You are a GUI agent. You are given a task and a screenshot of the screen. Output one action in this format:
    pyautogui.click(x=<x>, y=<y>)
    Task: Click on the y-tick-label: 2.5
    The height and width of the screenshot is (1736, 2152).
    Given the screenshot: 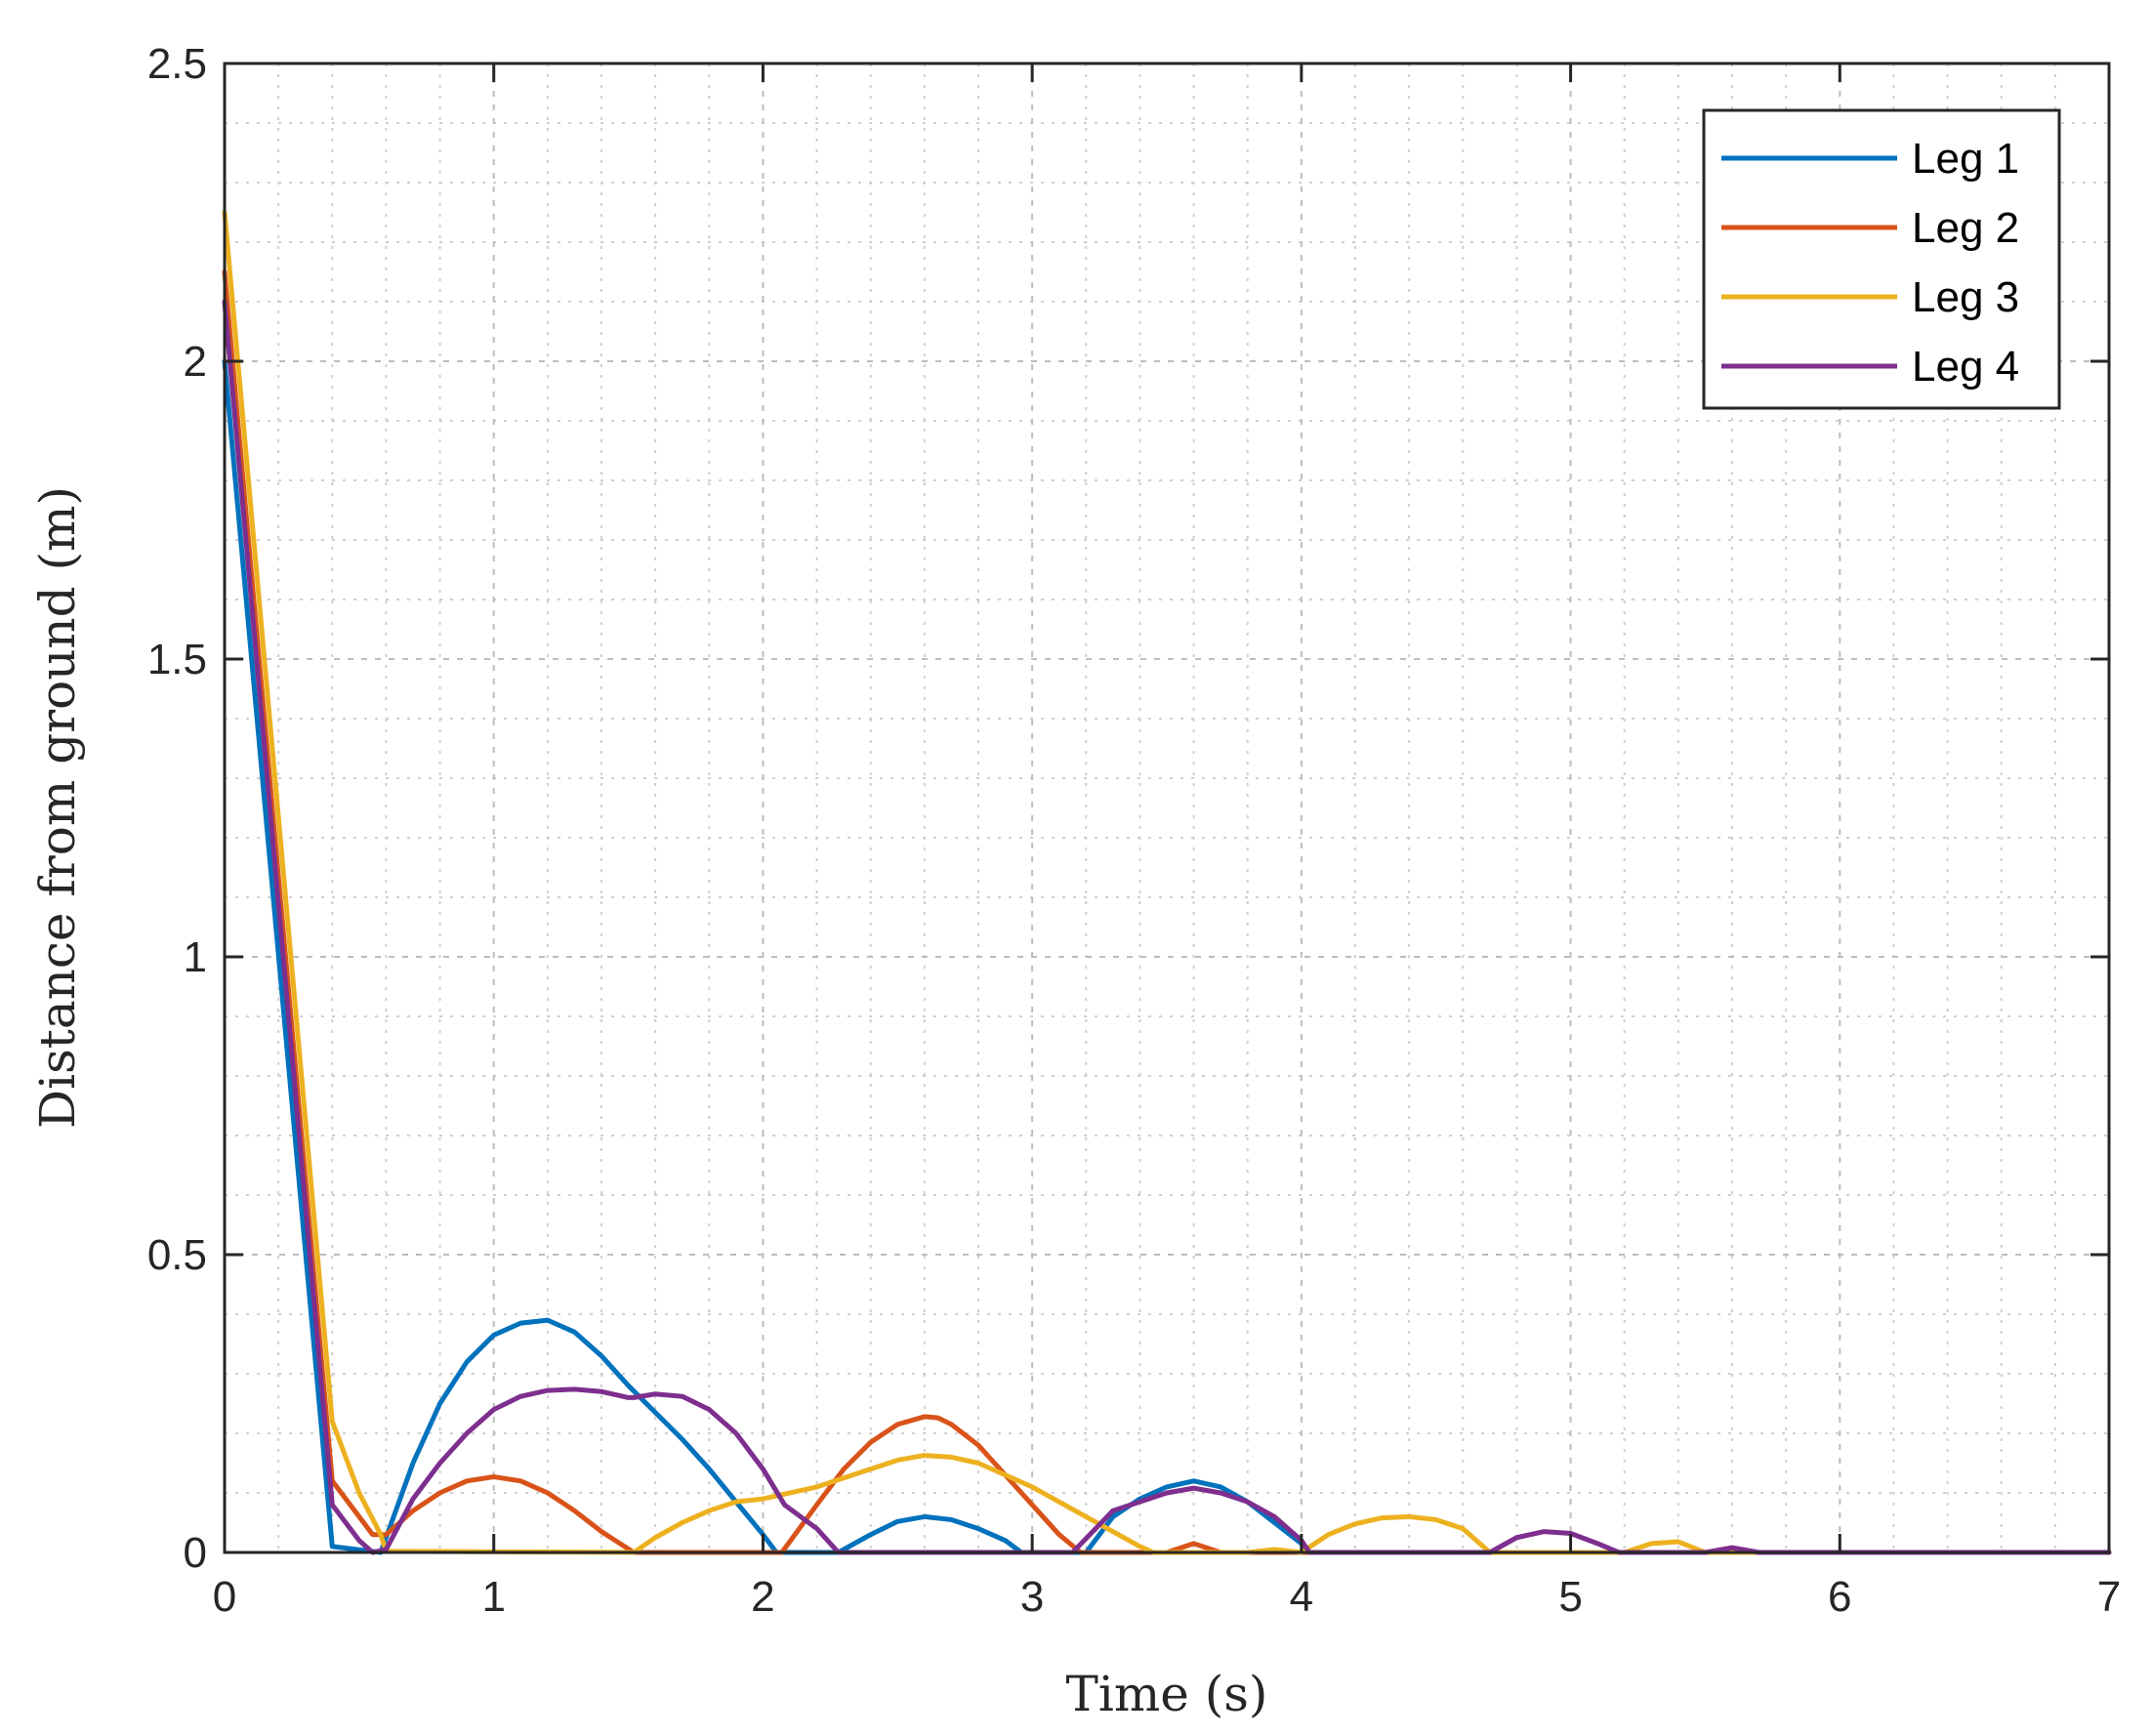 What is the action you would take?
    pyautogui.click(x=177, y=64)
    